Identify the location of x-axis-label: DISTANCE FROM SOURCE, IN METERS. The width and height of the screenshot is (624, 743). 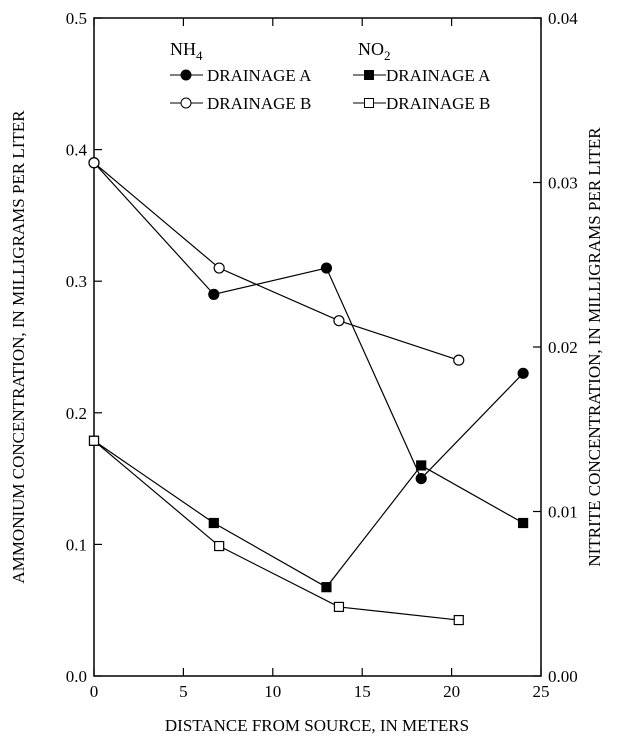
(317, 725).